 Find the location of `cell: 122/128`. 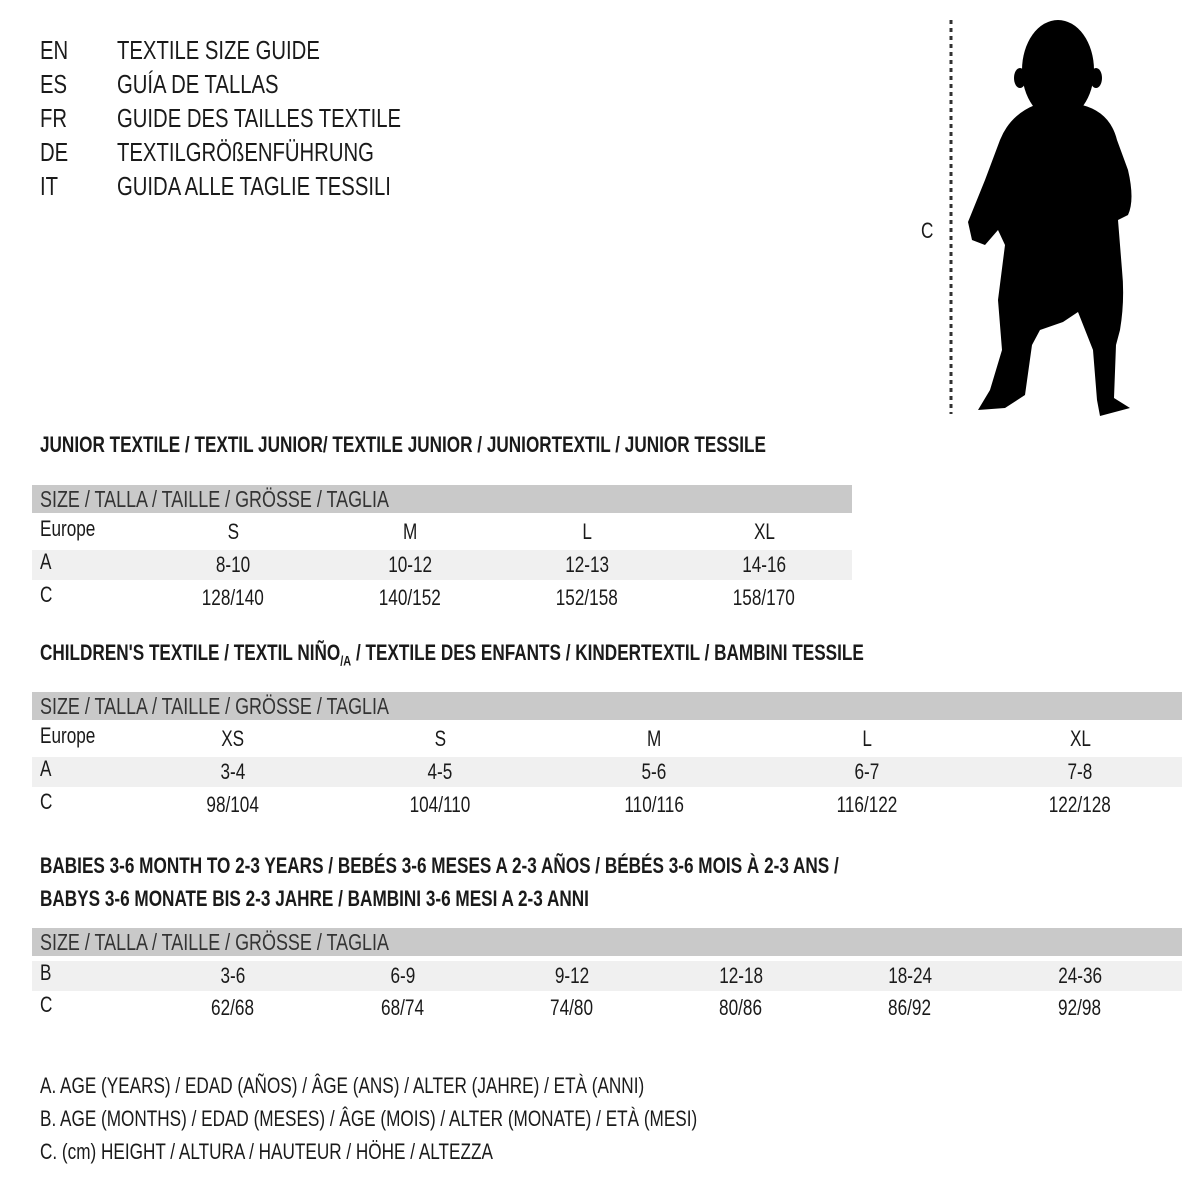

cell: 122/128 is located at coordinates (1080, 804).